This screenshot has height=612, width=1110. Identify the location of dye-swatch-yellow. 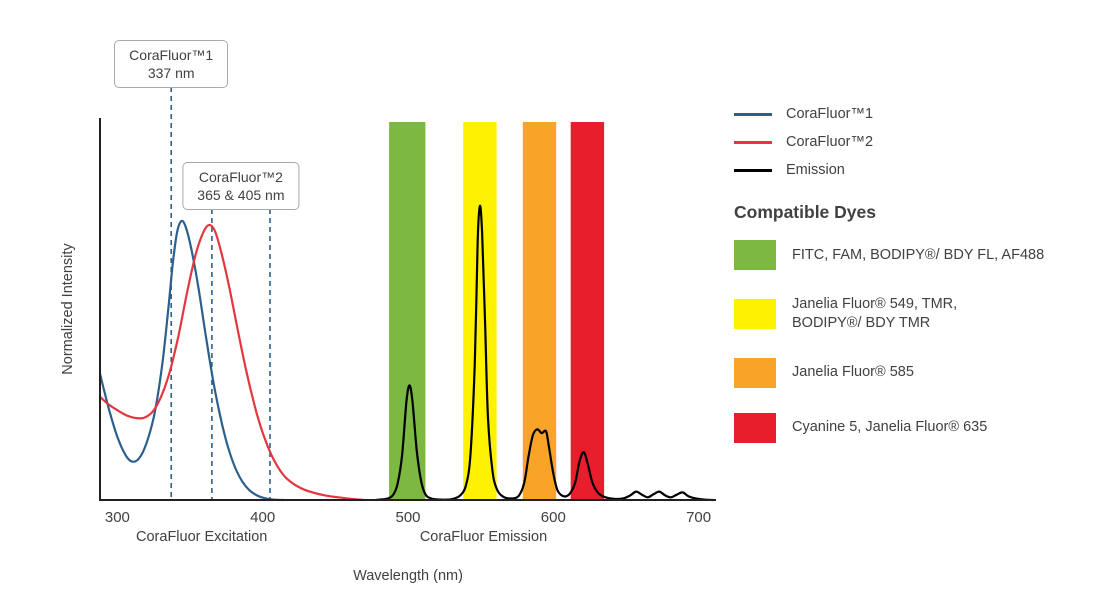
(755, 313).